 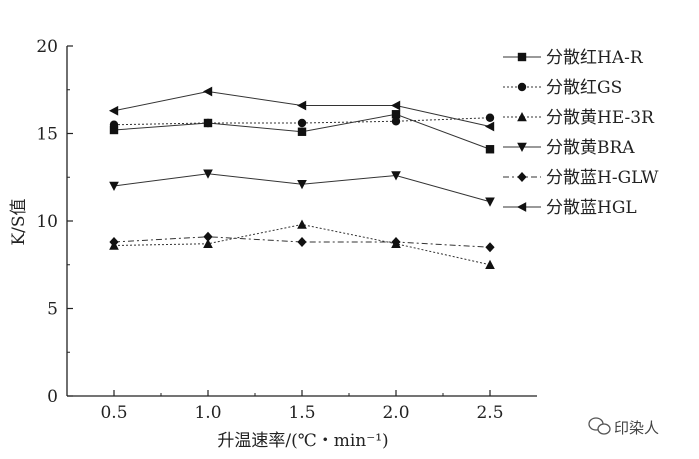 I want to click on x-tick-label: 0.5, so click(x=113, y=413).